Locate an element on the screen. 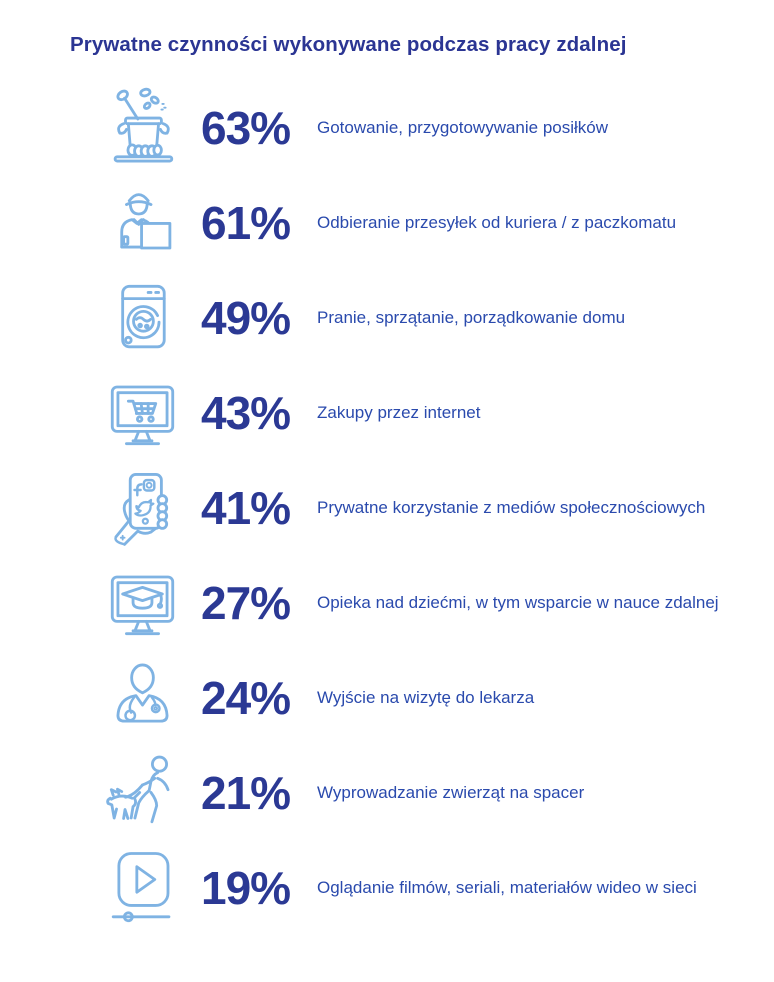 Image resolution: width=774 pixels, height=982 pixels. washing-machine-icon is located at coordinates (142, 317).